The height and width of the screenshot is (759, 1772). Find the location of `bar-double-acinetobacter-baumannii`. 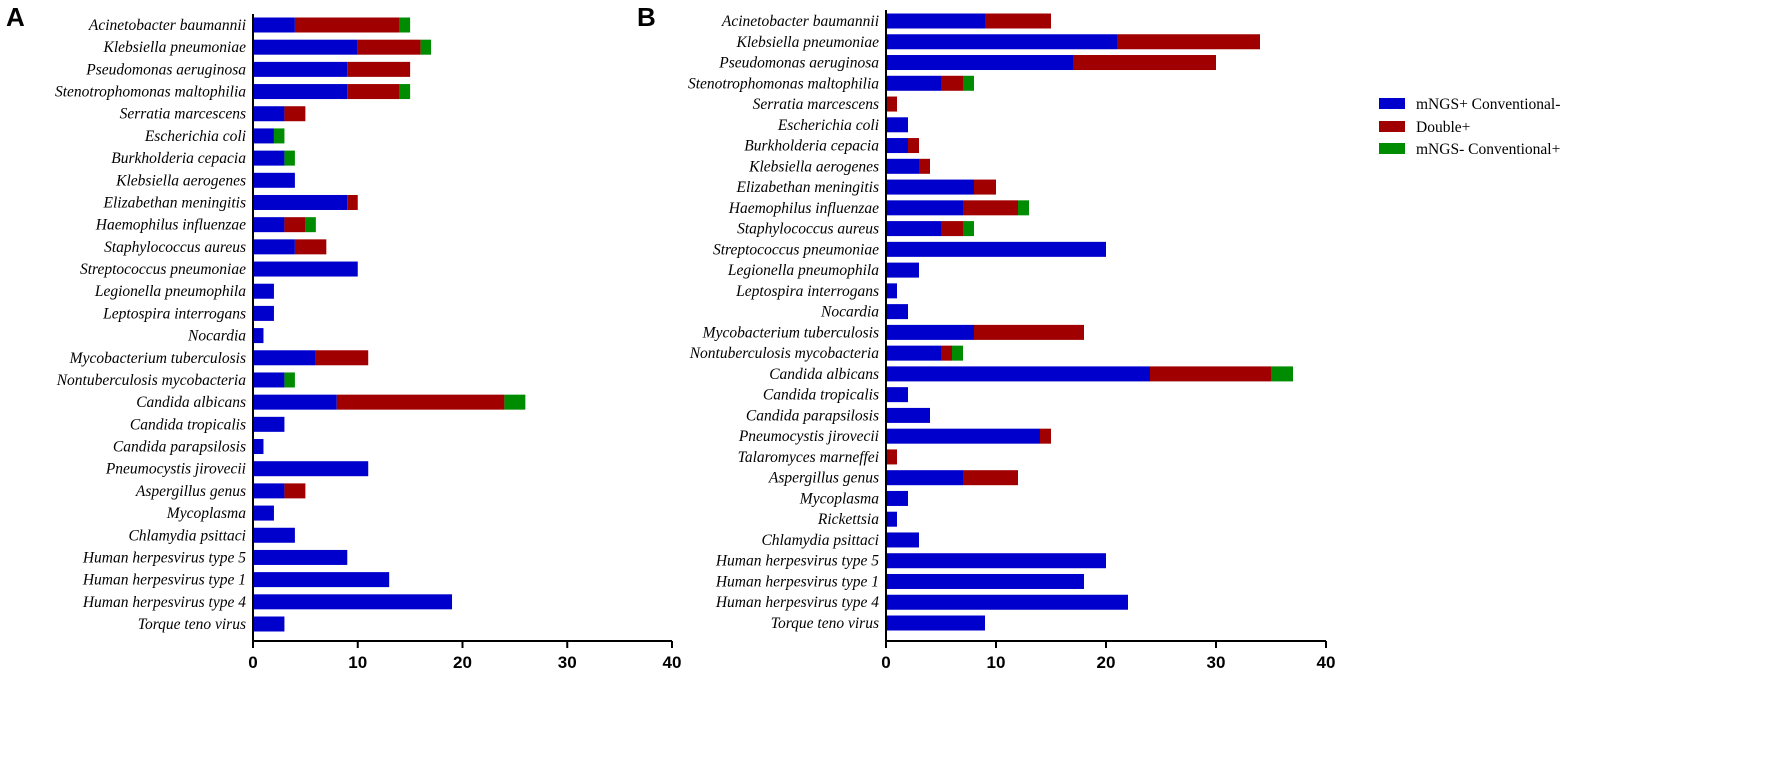

bar-double-acinetobacter-baumannii is located at coordinates (347, 25).